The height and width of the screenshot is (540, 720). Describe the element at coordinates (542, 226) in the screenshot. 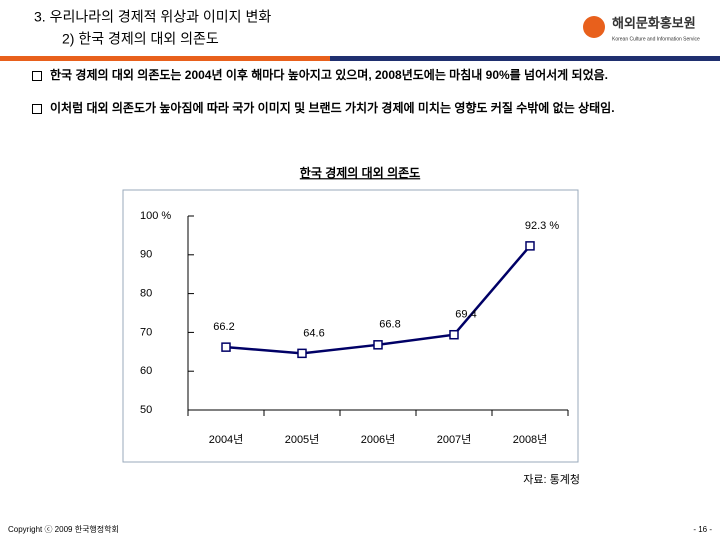

I see `data-label: 92.3 %` at that location.